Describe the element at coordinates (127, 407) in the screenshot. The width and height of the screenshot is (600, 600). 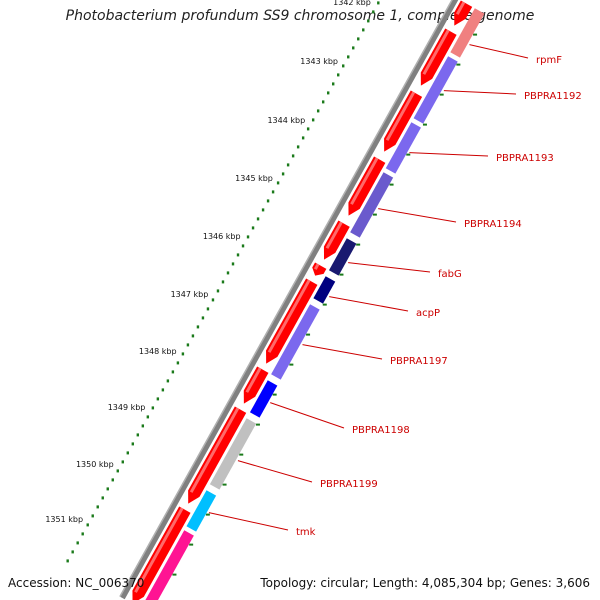
I see `kbp-tick-label: 1349 kbp` at that location.